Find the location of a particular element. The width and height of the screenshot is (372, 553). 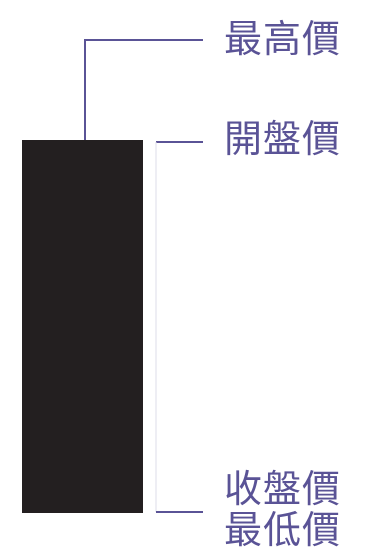

close-price-label: 收盤價 is located at coordinates (283, 489).